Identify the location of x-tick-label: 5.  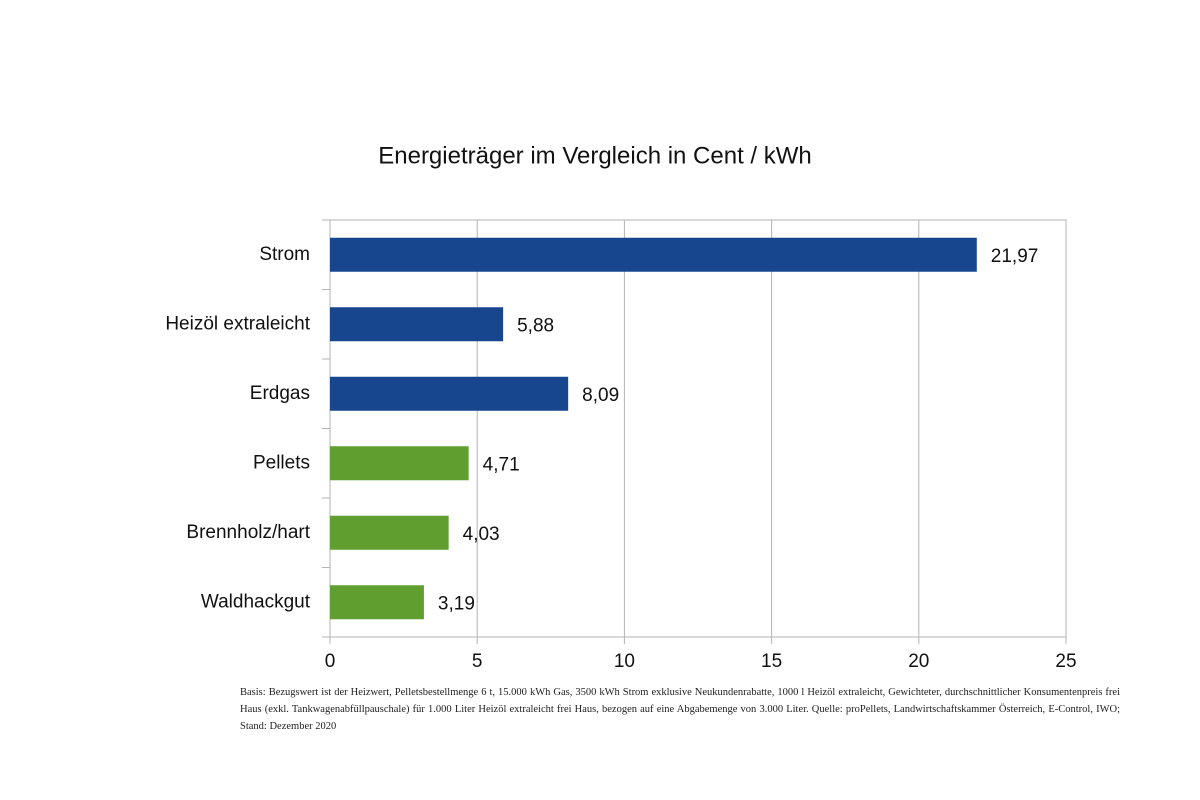
(477, 661).